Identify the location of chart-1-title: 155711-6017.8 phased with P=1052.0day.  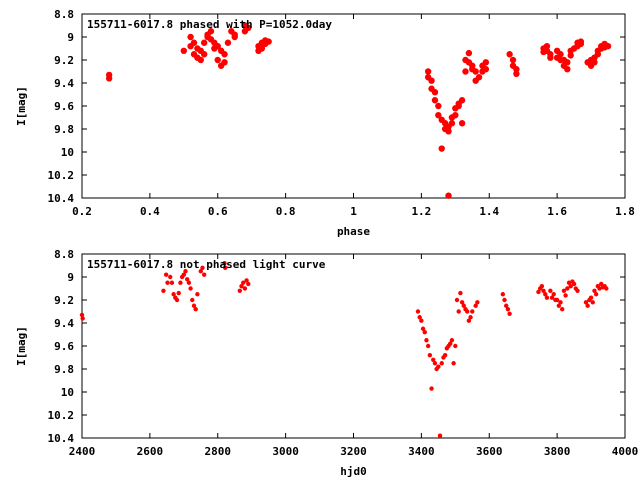
(209, 24).